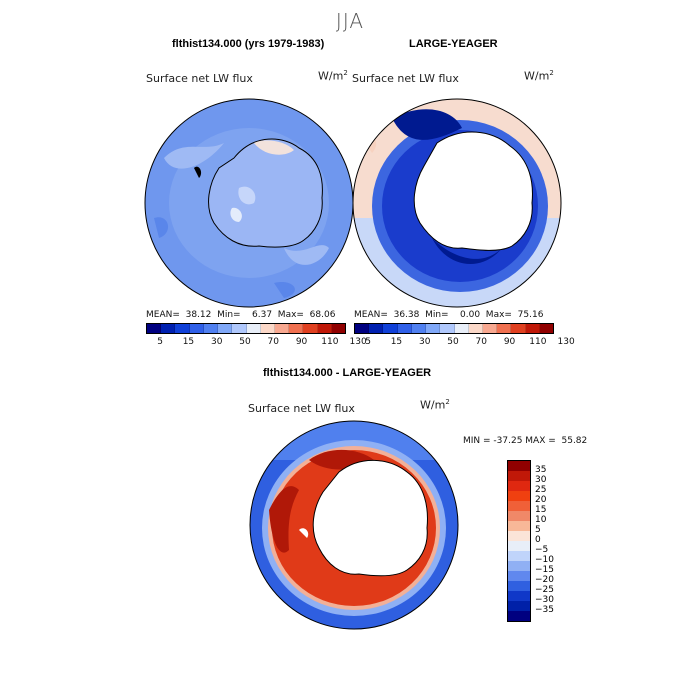 The width and height of the screenshot is (700, 700). What do you see at coordinates (350, 21) in the screenshot?
I see `figure-title: JJA` at bounding box center [350, 21].